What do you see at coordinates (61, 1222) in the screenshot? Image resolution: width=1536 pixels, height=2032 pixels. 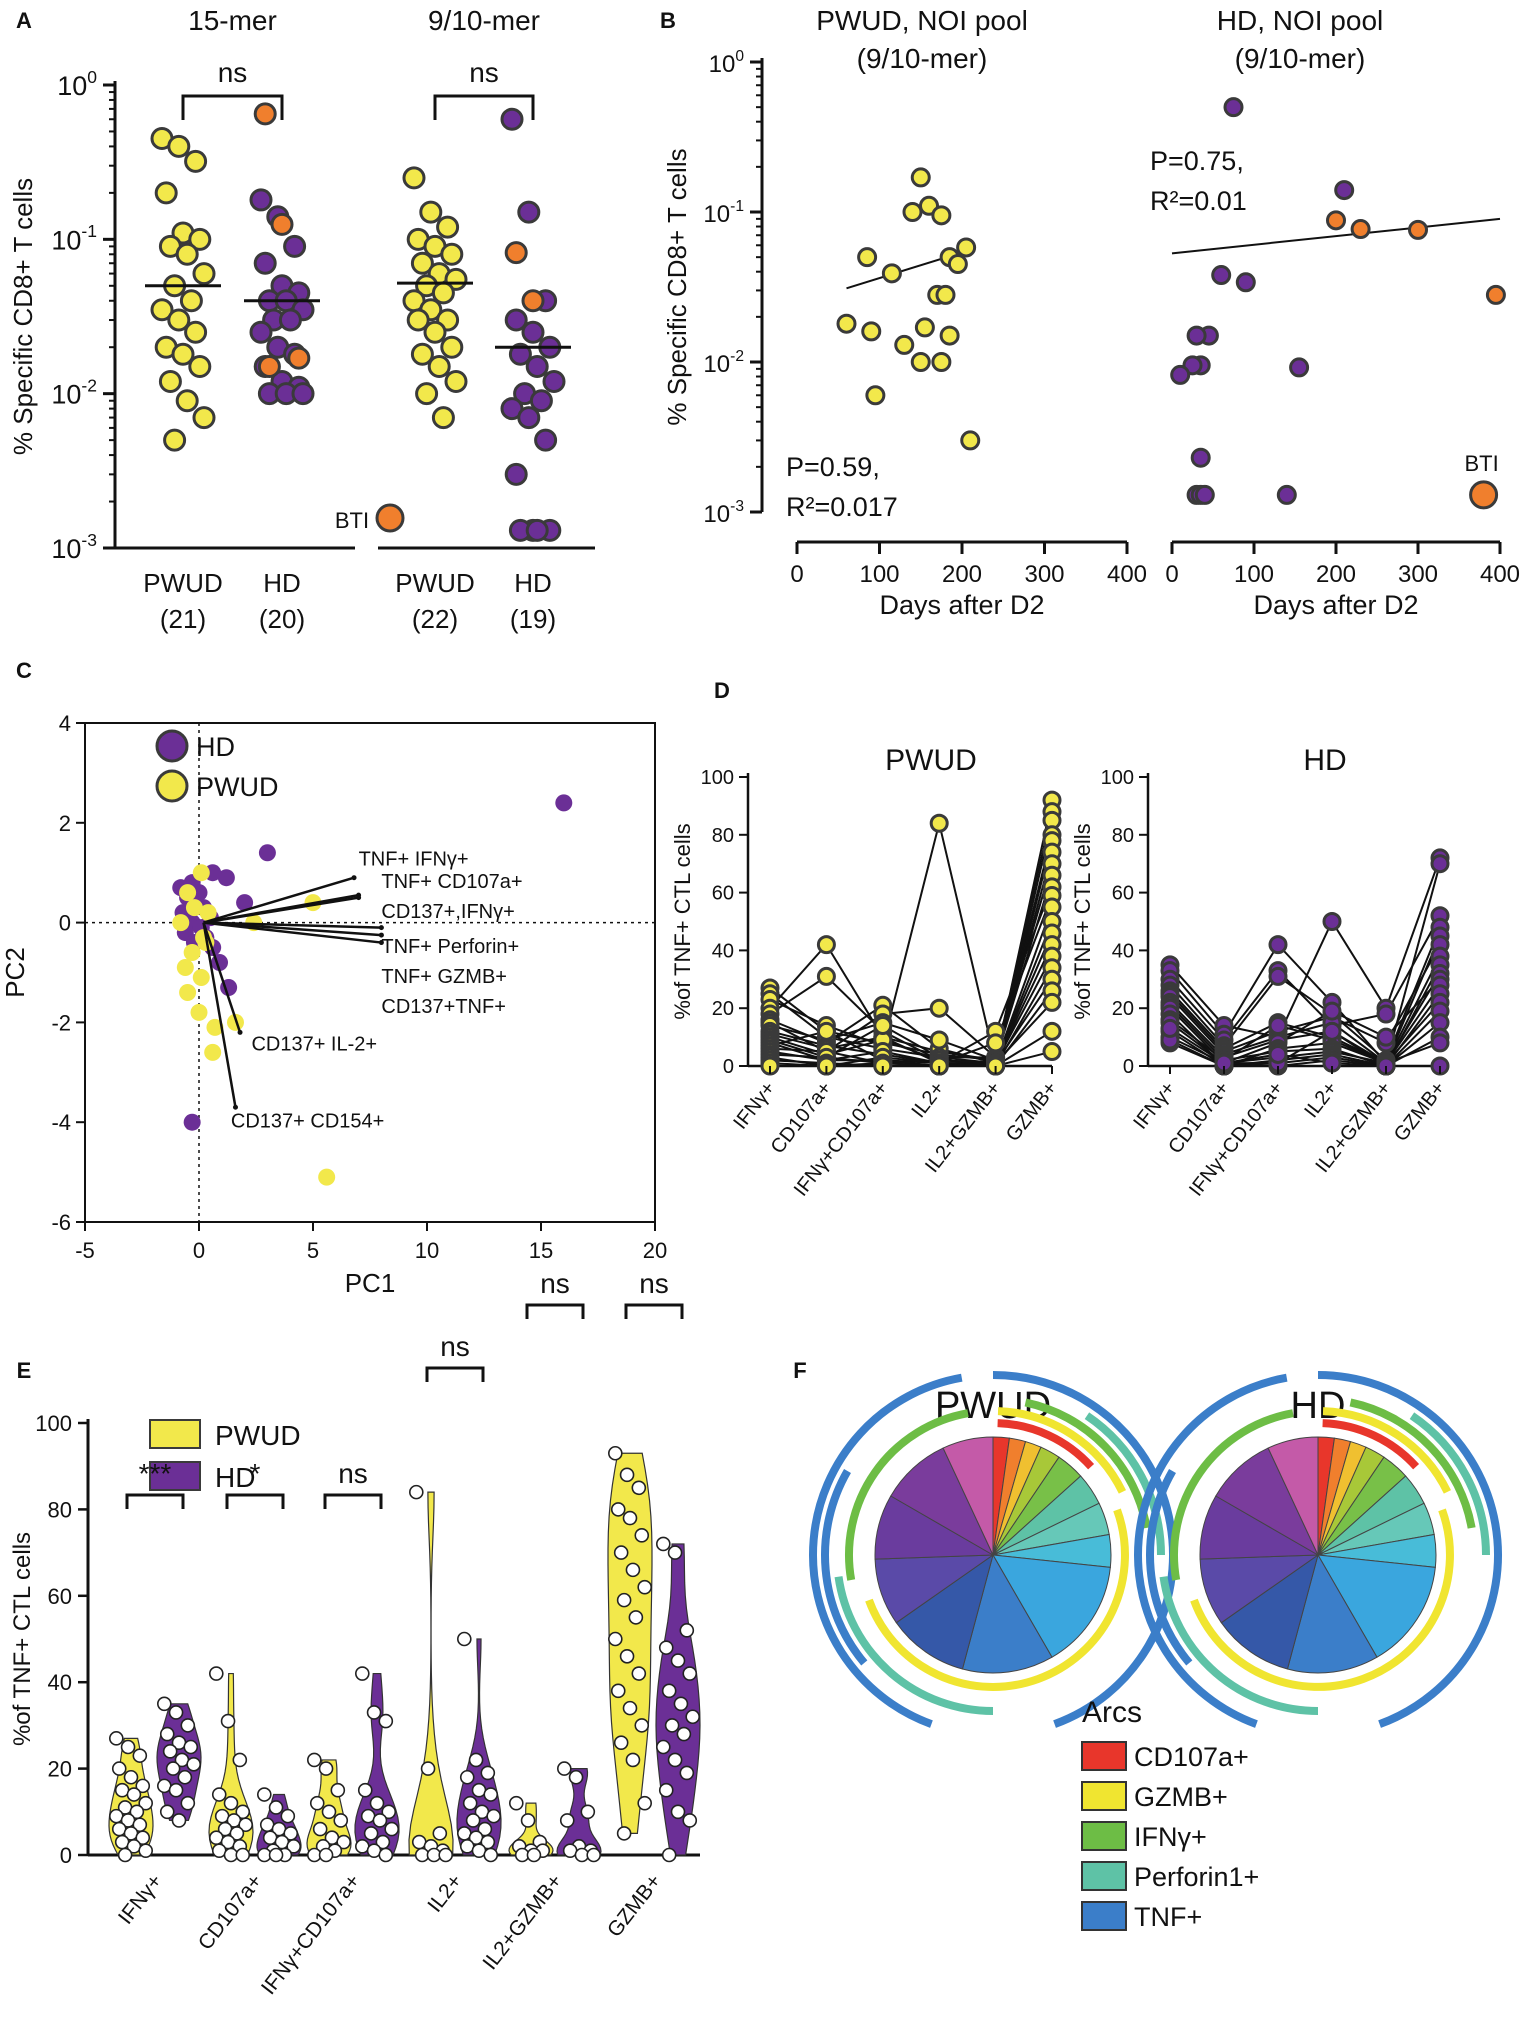 I see `y-tick-label: -6` at bounding box center [61, 1222].